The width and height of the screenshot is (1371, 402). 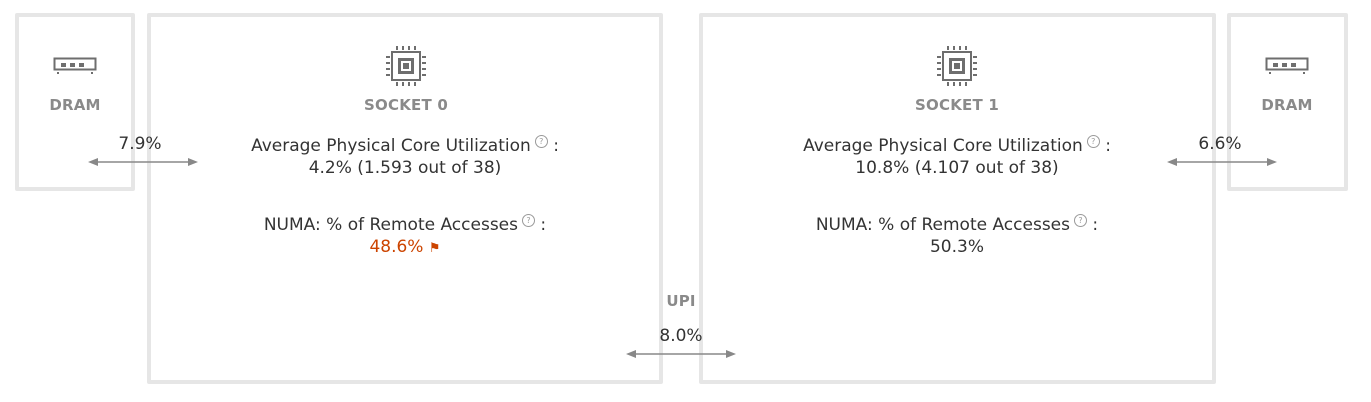 I want to click on dram-left-label: DRAM, so click(x=75, y=105).